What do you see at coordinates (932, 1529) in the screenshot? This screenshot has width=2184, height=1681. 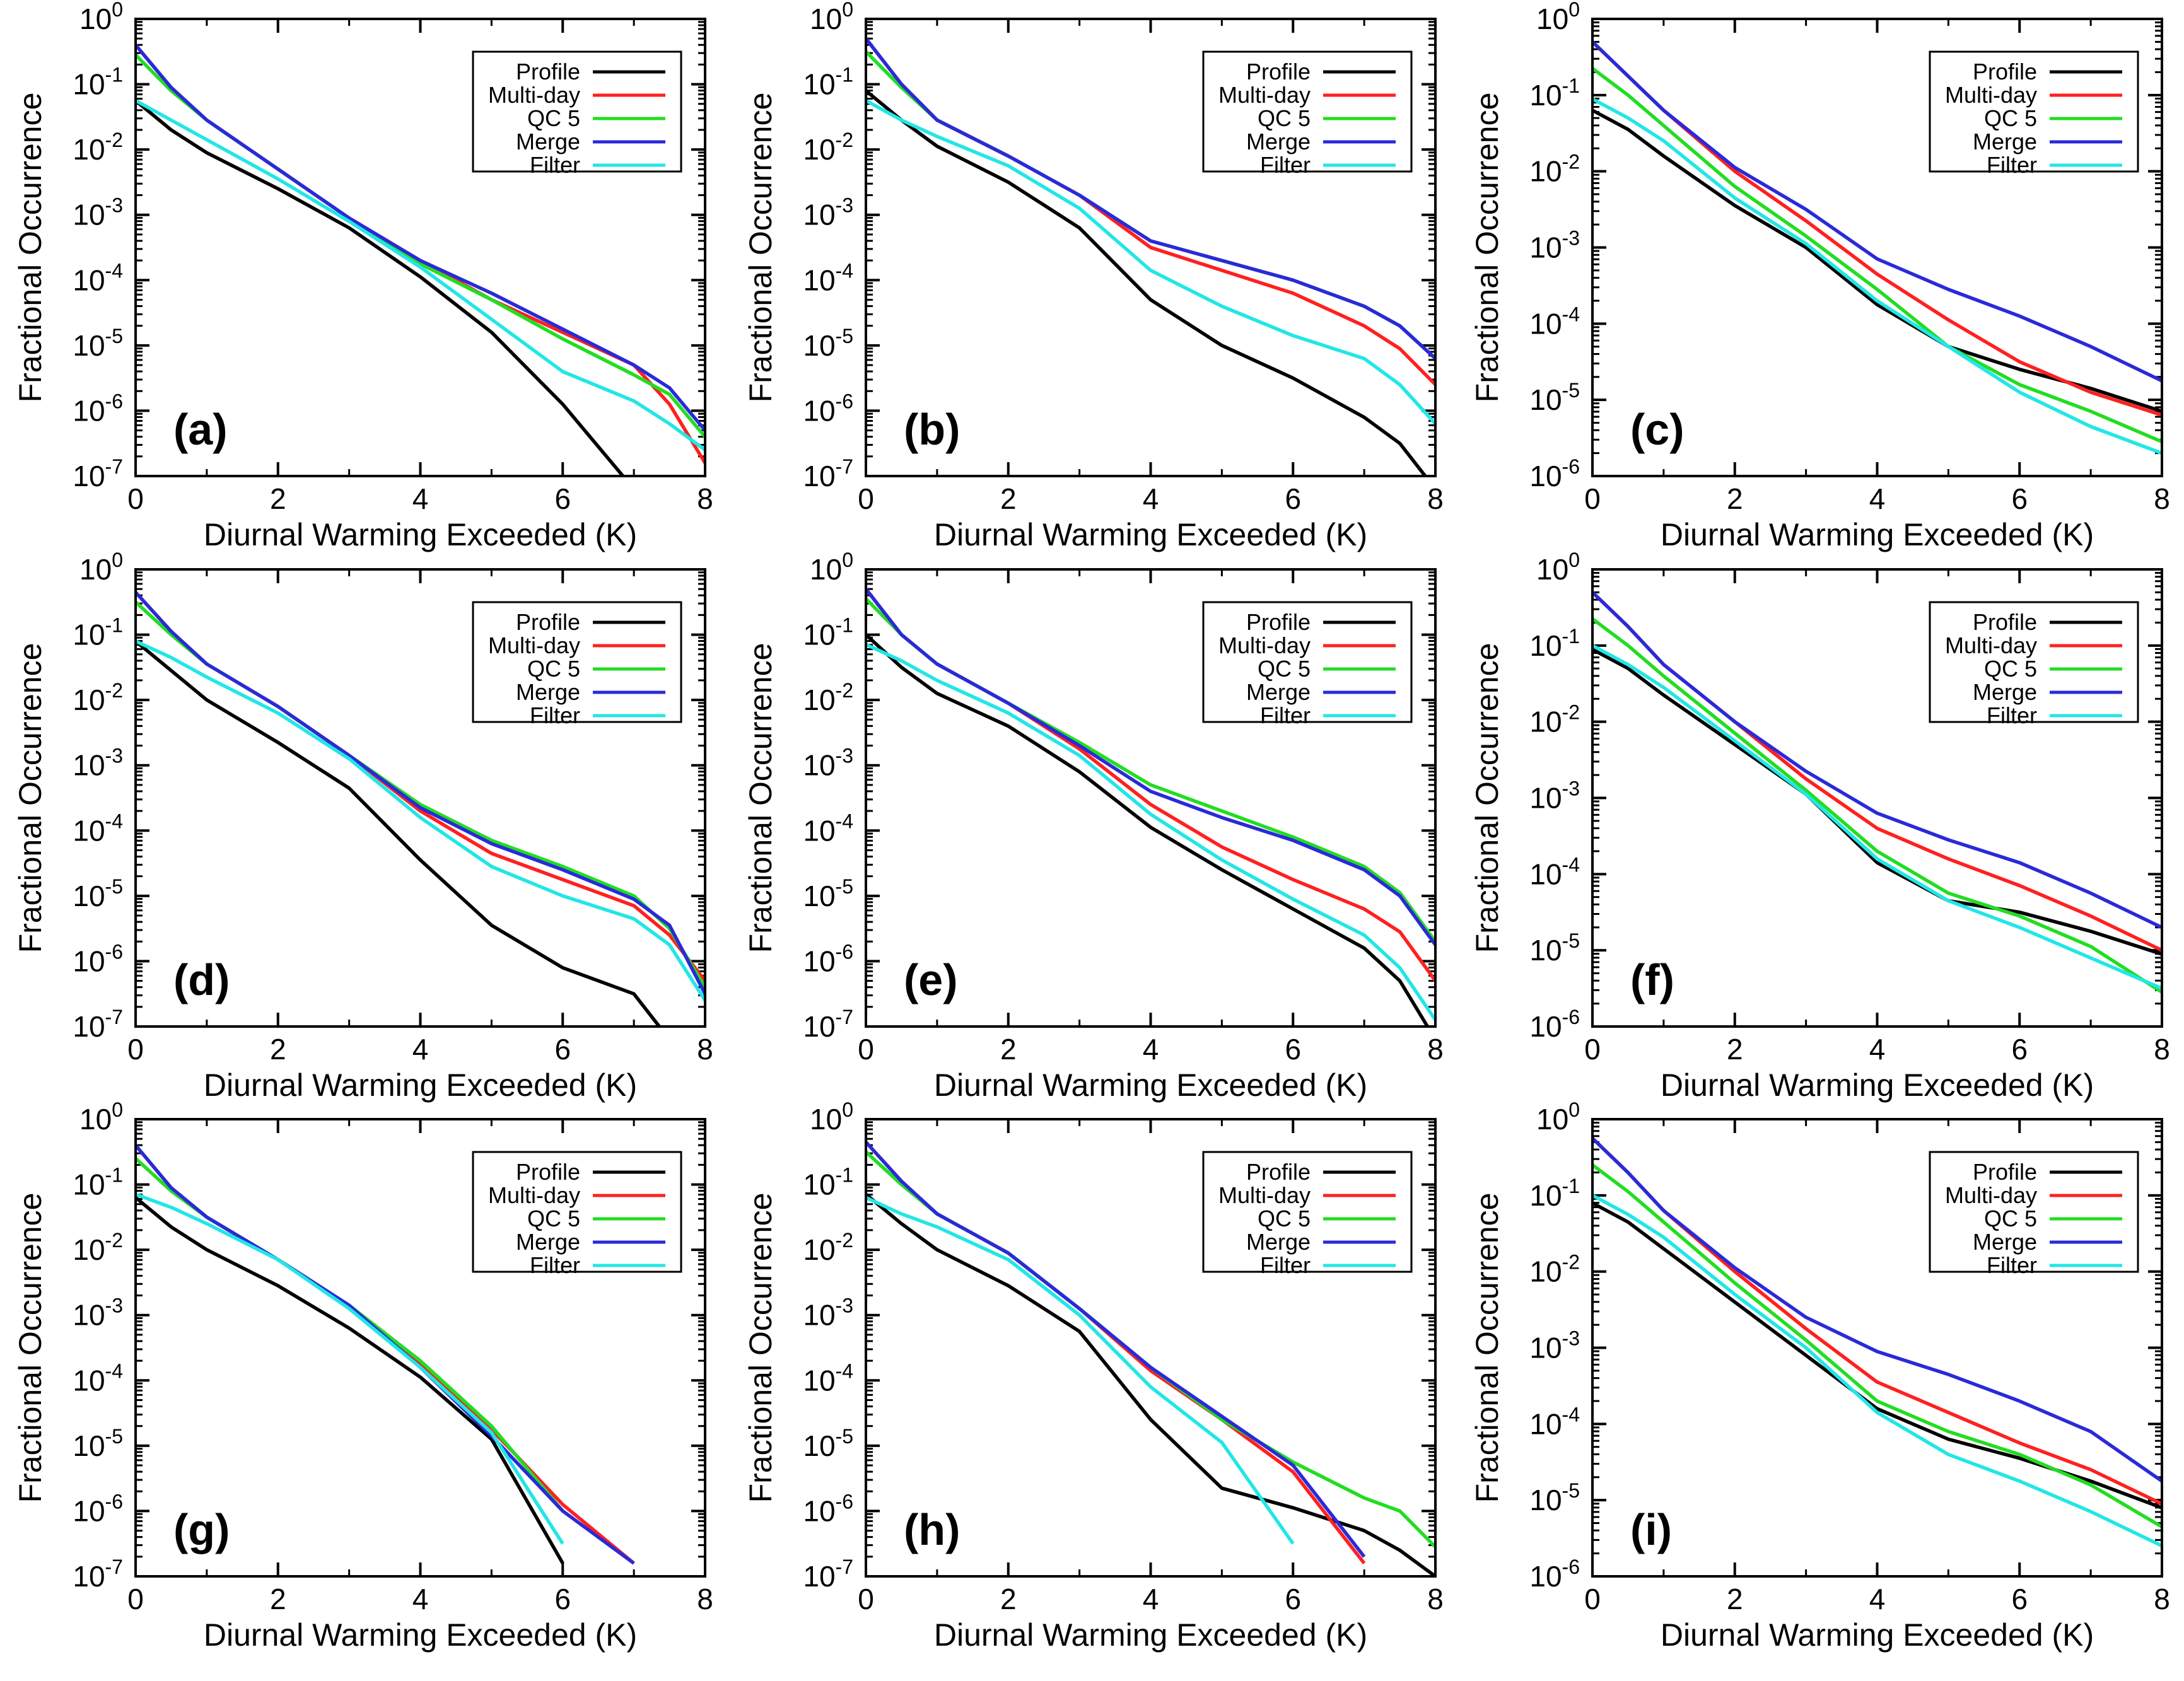 I see `panel-label: (h)` at bounding box center [932, 1529].